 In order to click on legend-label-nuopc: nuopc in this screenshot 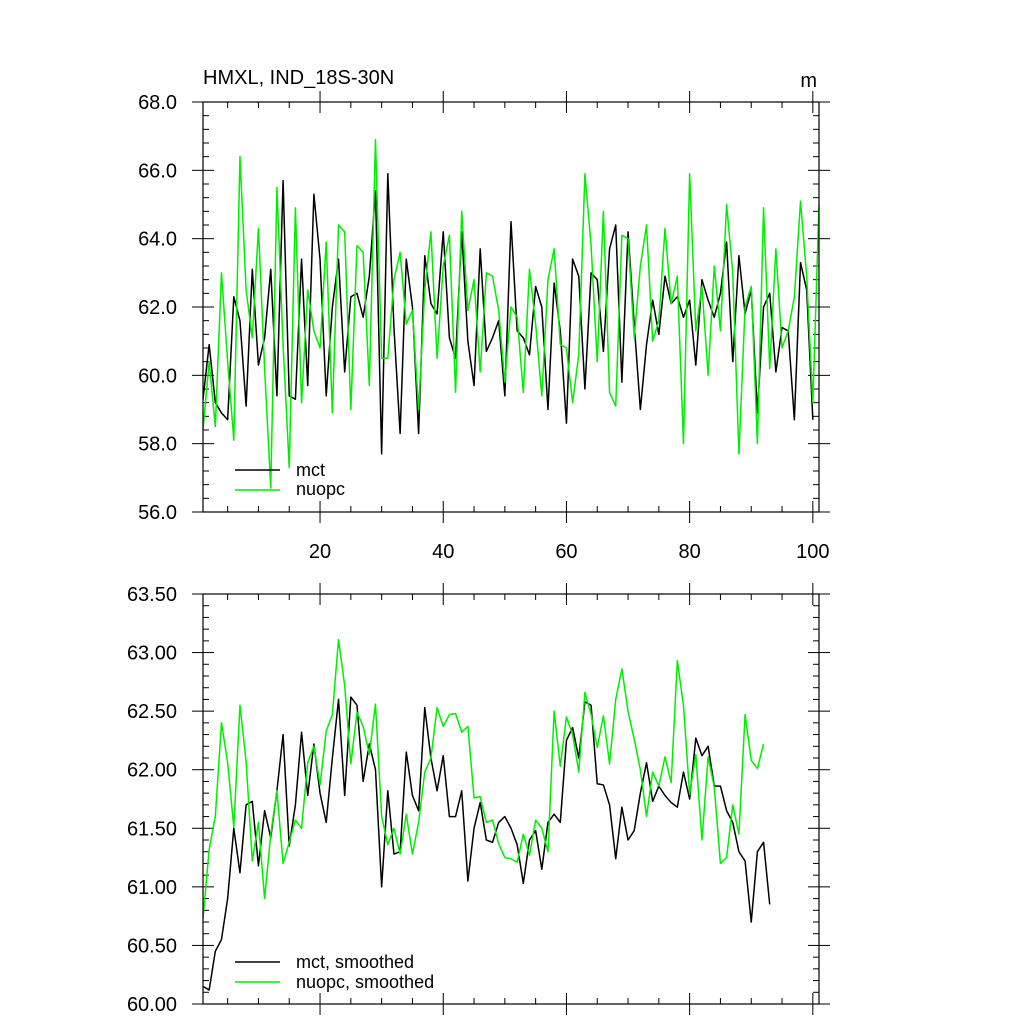, I will do `click(320, 489)`.